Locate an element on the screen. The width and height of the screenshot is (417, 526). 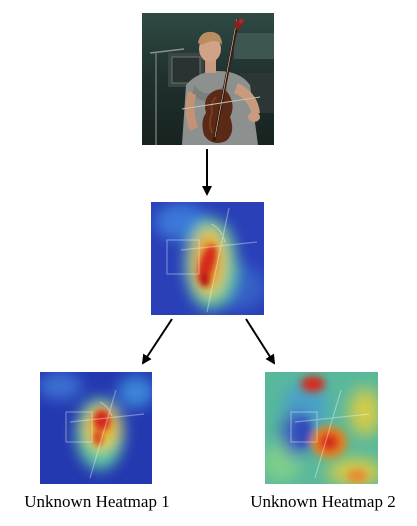
heatmap-main is located at coordinates (207, 258).